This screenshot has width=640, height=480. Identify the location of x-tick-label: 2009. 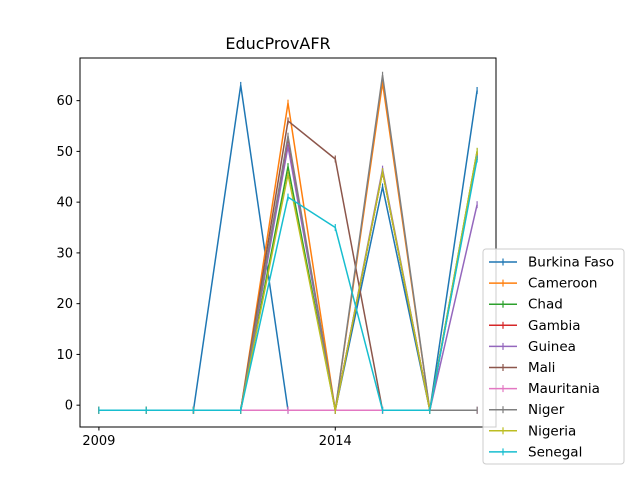
(98, 441).